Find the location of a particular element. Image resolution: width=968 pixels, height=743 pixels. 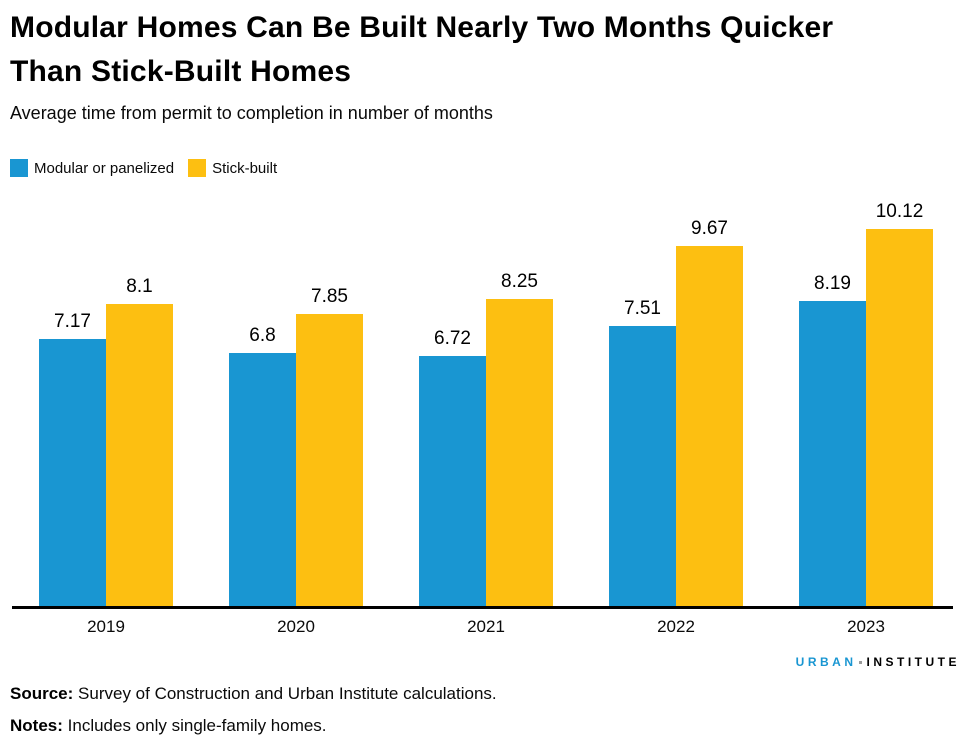

legend-item-stickbuilt: Stick-built is located at coordinates (232, 168).